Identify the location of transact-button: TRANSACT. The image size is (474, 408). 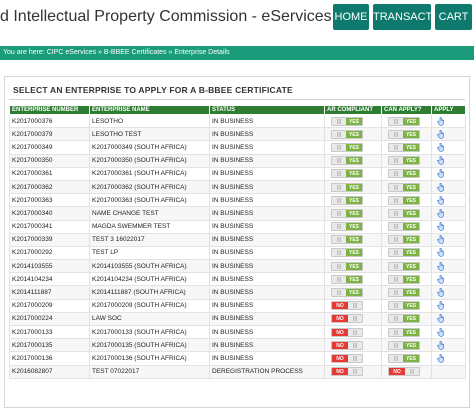
(402, 17).